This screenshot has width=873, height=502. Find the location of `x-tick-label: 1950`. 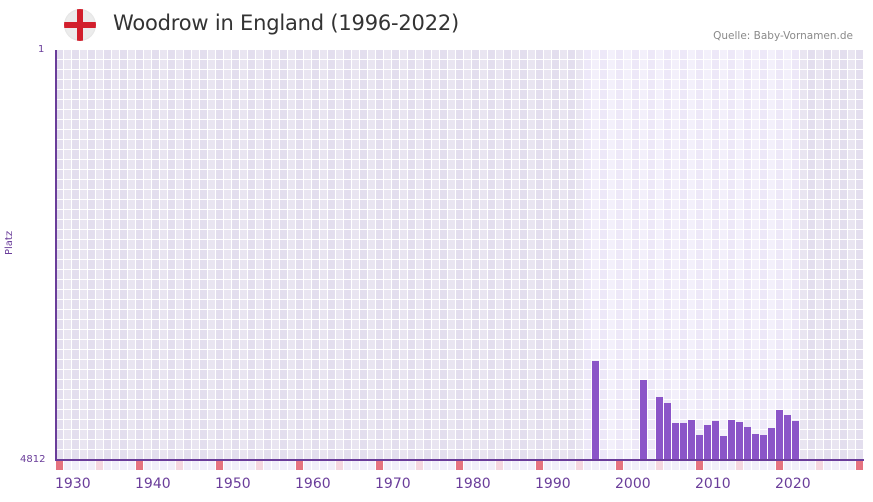

x-tick-label: 1950 is located at coordinates (233, 484).